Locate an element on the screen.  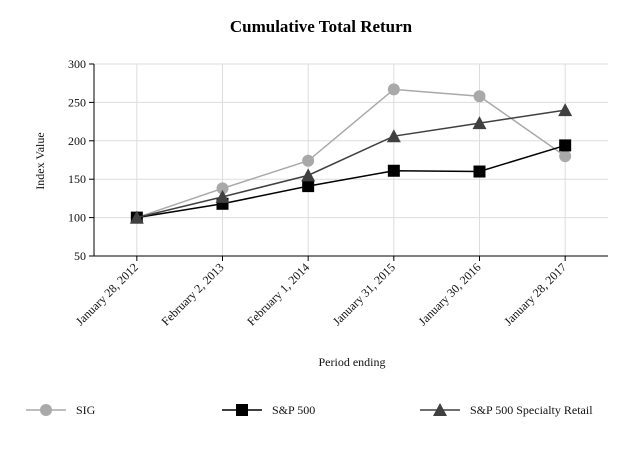
legend-item: S&P 500 is located at coordinates (268, 410).